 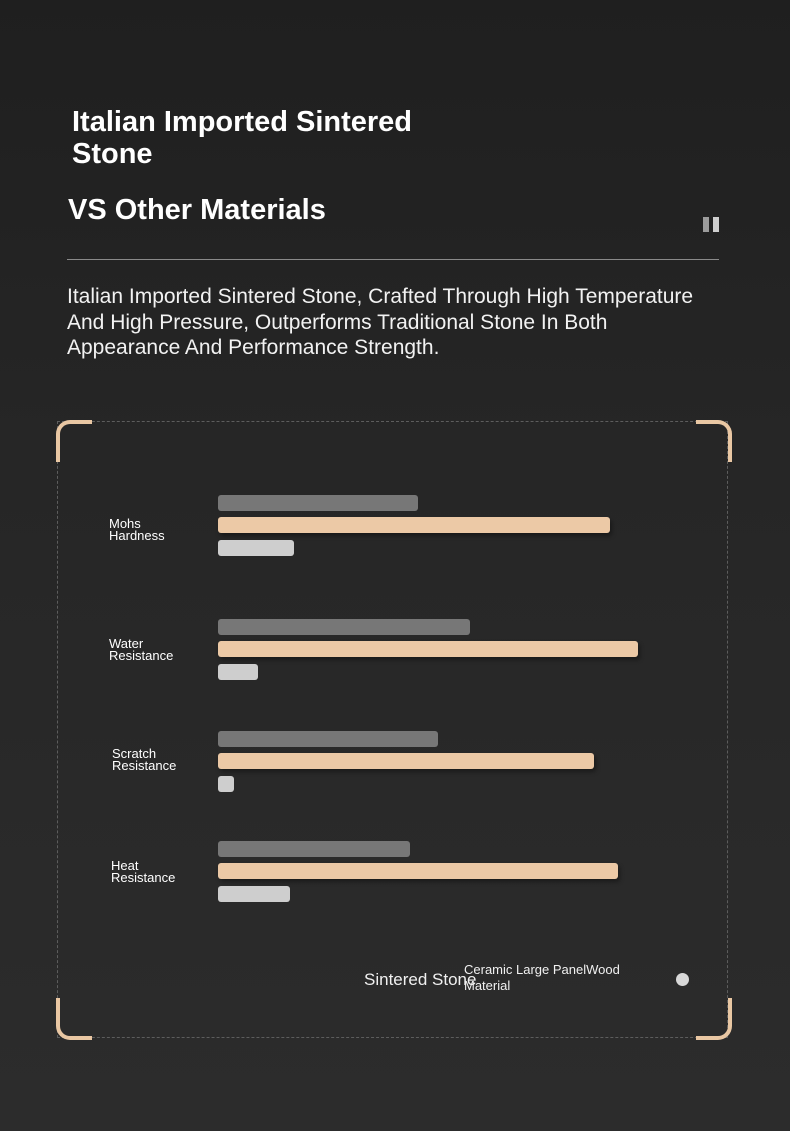 I want to click on category-label: Mohs Hardness, so click(x=137, y=529).